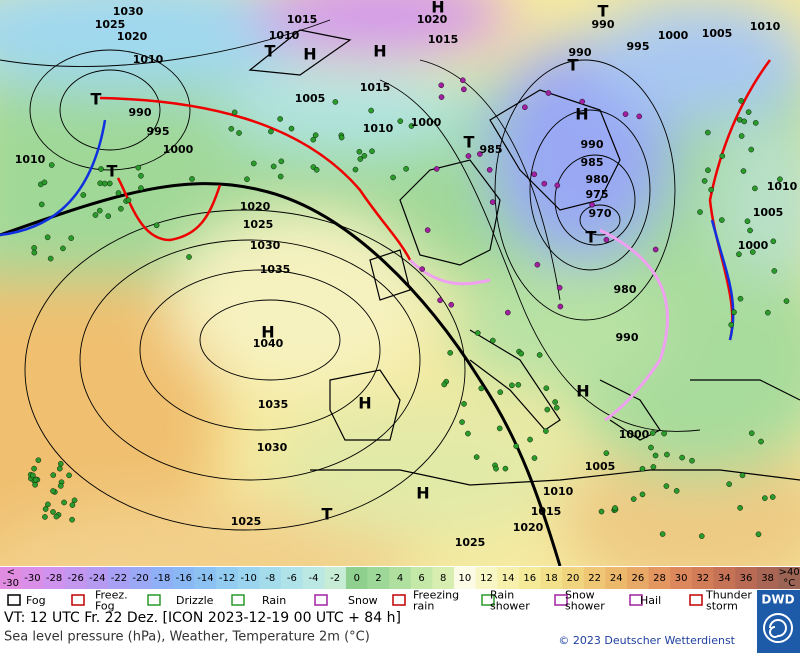 Image resolution: width=800 pixels, height=653 pixels. I want to click on scale-label: 36, so click(746, 578).